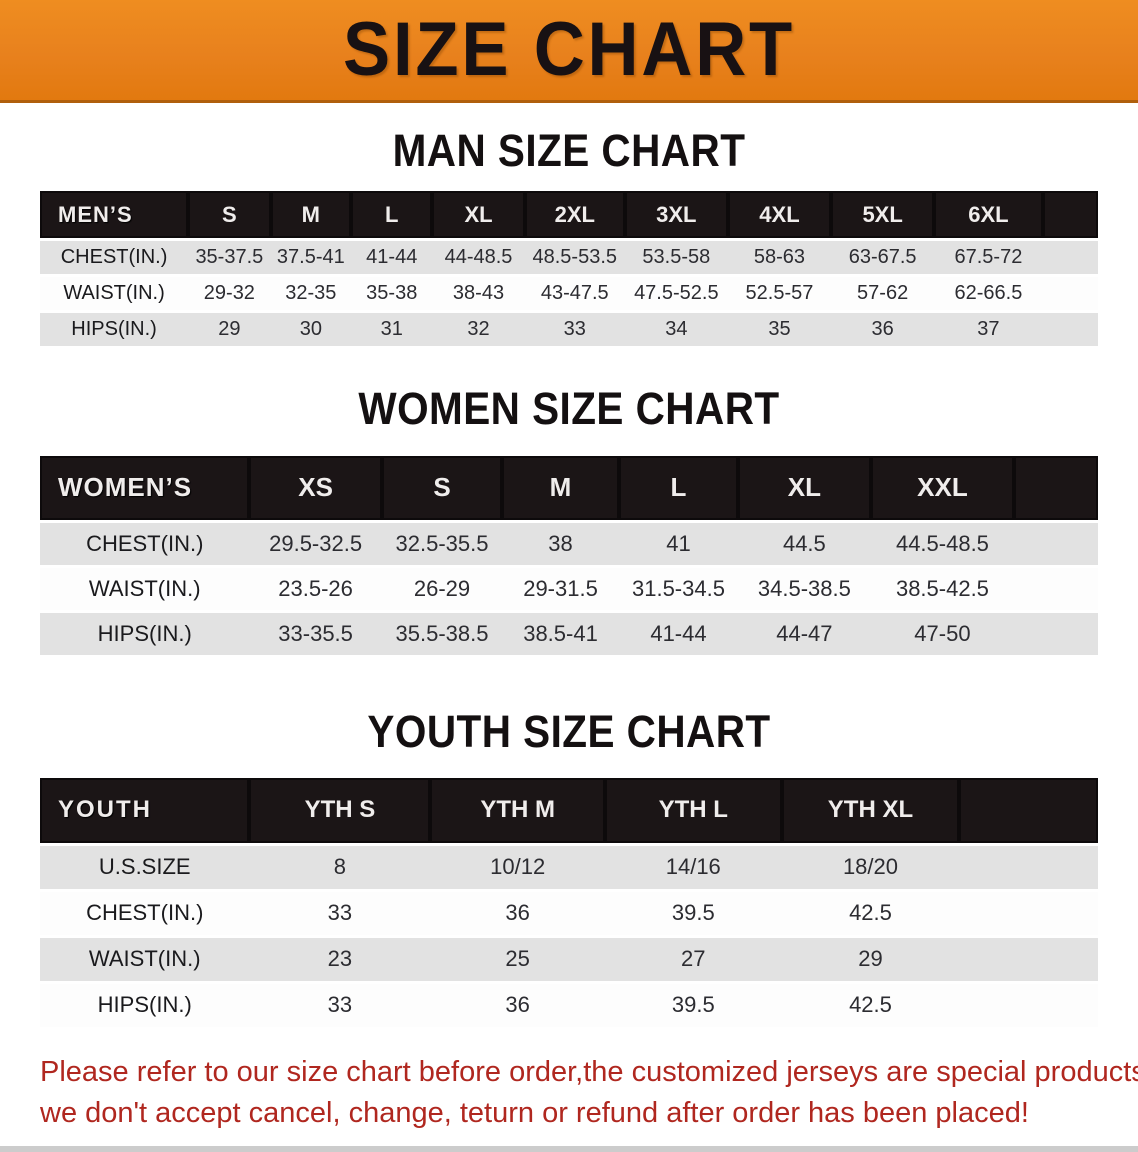 The width and height of the screenshot is (1138, 1152). I want to click on table-cell: 23, so click(340, 959).